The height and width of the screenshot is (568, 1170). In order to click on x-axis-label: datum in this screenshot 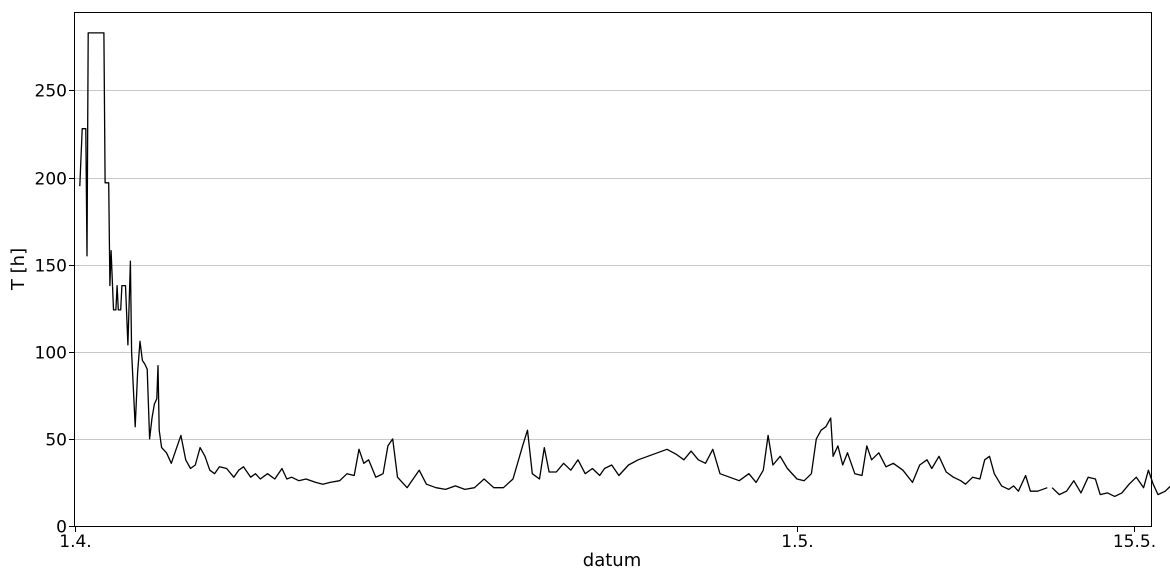, I will do `click(612, 559)`.